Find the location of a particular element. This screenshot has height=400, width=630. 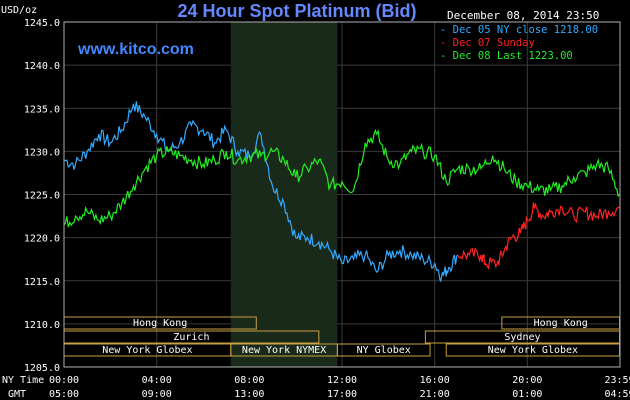

x-tick-gmt: 01:00 is located at coordinates (527, 394).